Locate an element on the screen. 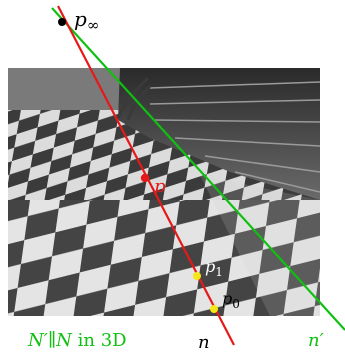  label-p1: p1 is located at coordinates (214, 268).